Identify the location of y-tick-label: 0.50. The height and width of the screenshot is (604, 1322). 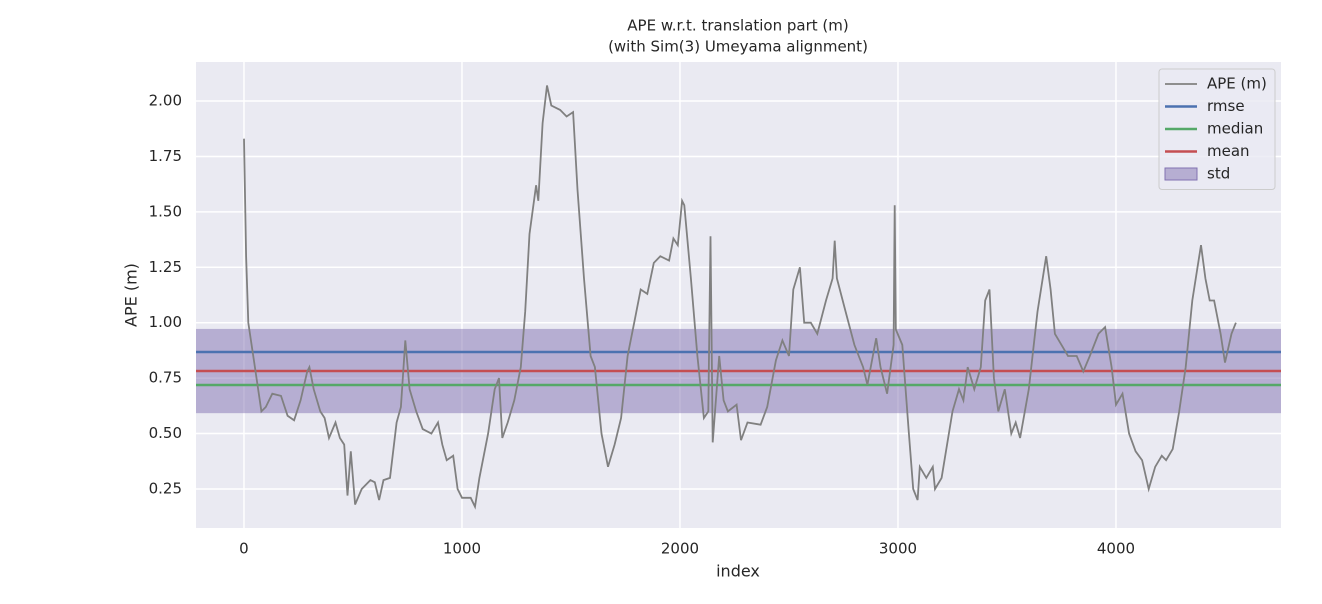
(165, 433).